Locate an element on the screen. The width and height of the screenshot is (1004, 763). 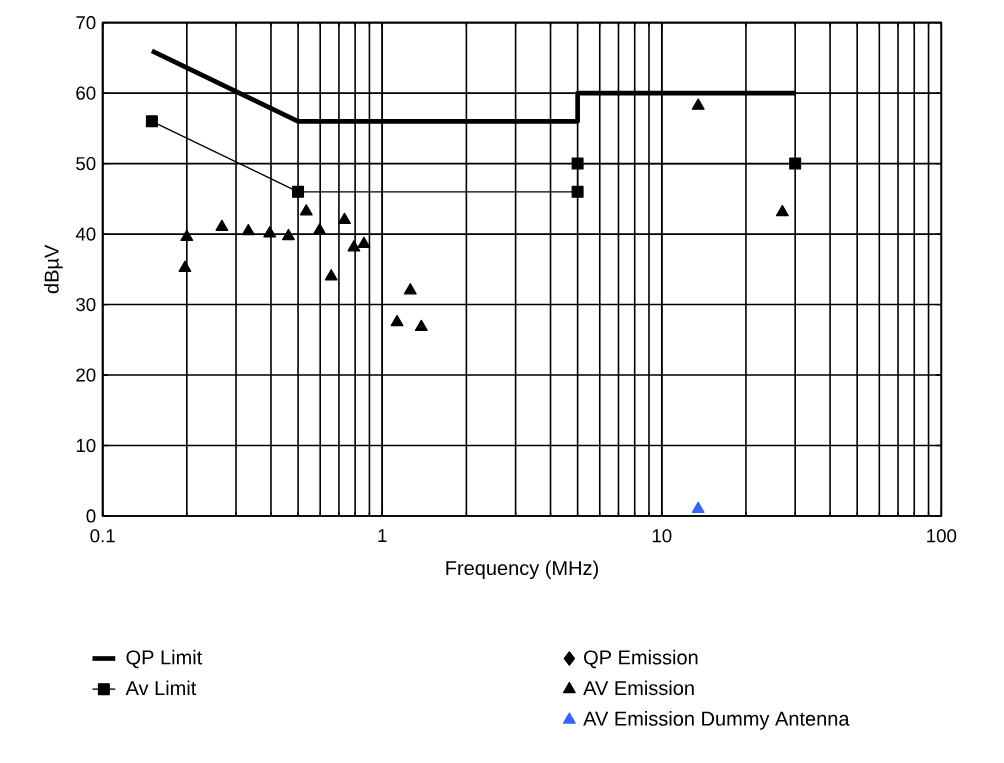
y-tick-label: 50 is located at coordinates (86, 164).